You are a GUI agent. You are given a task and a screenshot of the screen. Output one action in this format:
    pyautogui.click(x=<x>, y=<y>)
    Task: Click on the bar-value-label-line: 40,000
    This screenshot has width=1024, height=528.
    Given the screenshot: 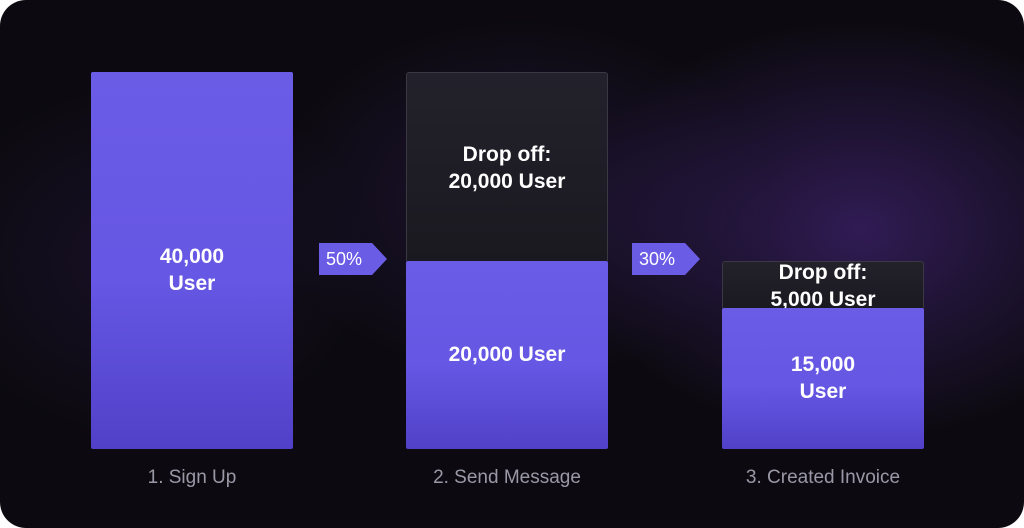 What is the action you would take?
    pyautogui.click(x=192, y=256)
    